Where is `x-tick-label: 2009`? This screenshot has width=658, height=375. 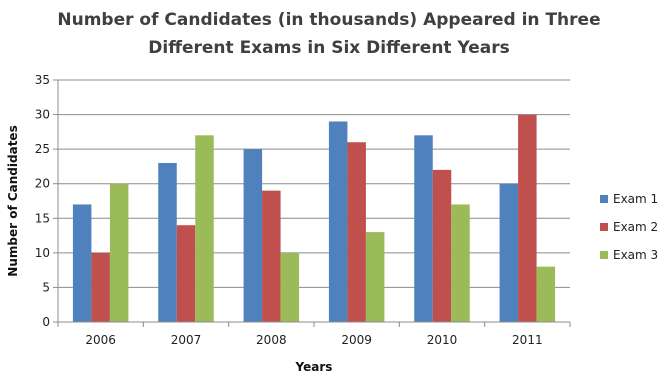
x-tick-label: 2009 is located at coordinates (356, 340).